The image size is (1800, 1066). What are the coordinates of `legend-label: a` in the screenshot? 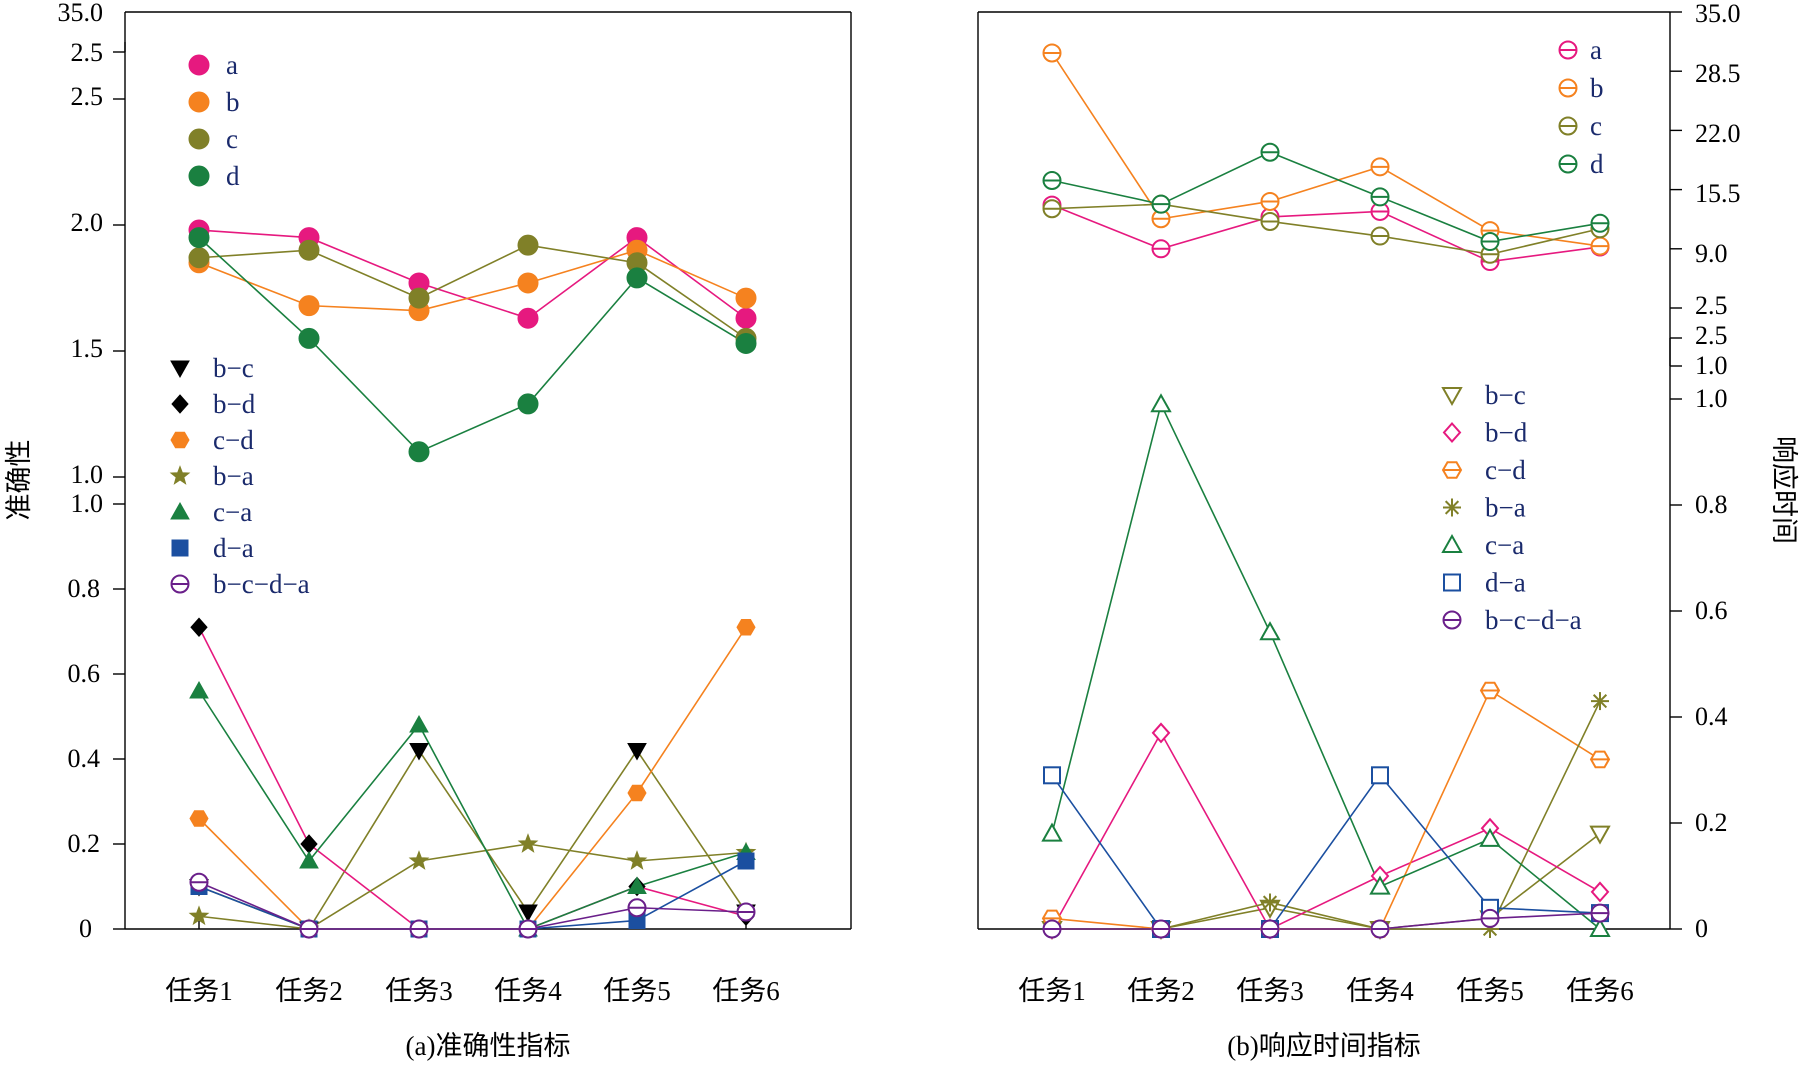 It's located at (232, 65).